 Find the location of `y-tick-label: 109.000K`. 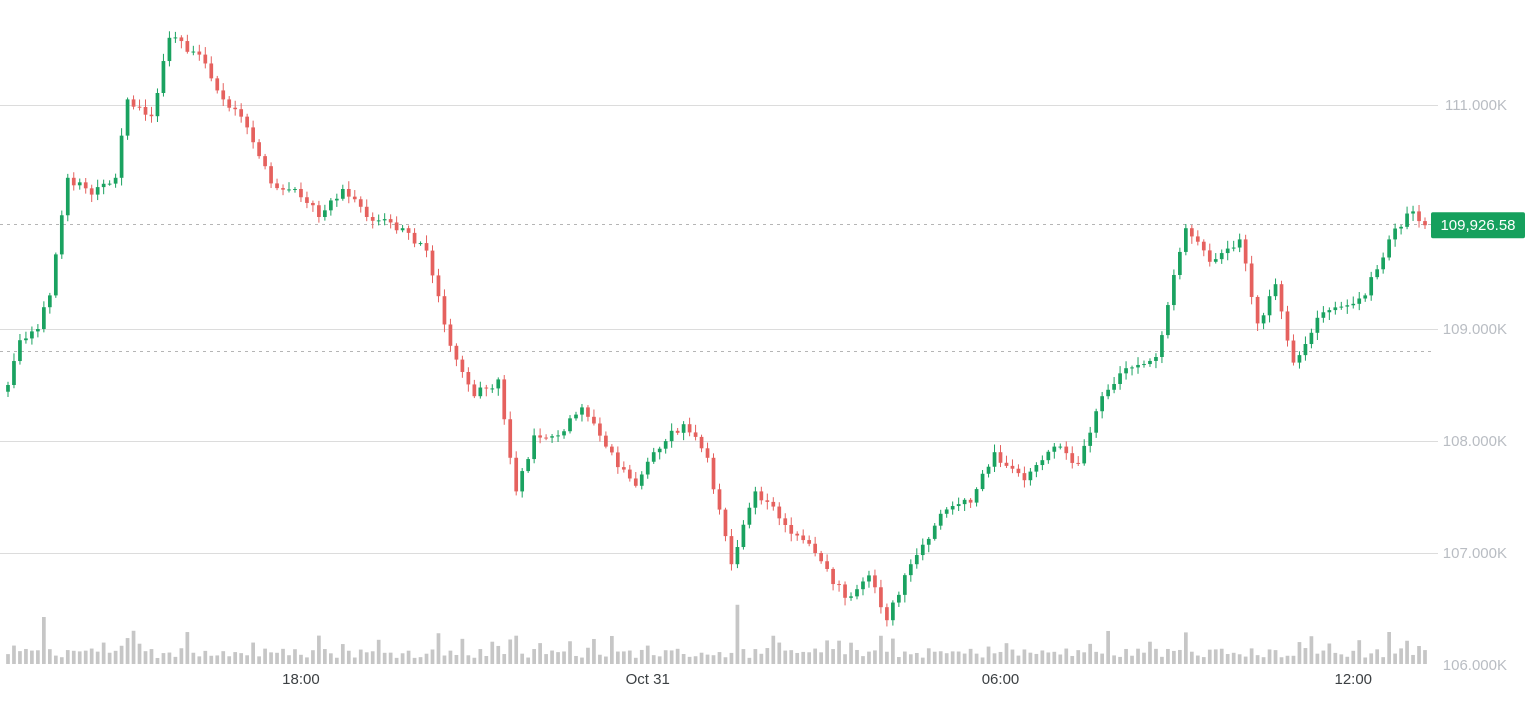

y-tick-label: 109.000K is located at coordinates (1475, 329).